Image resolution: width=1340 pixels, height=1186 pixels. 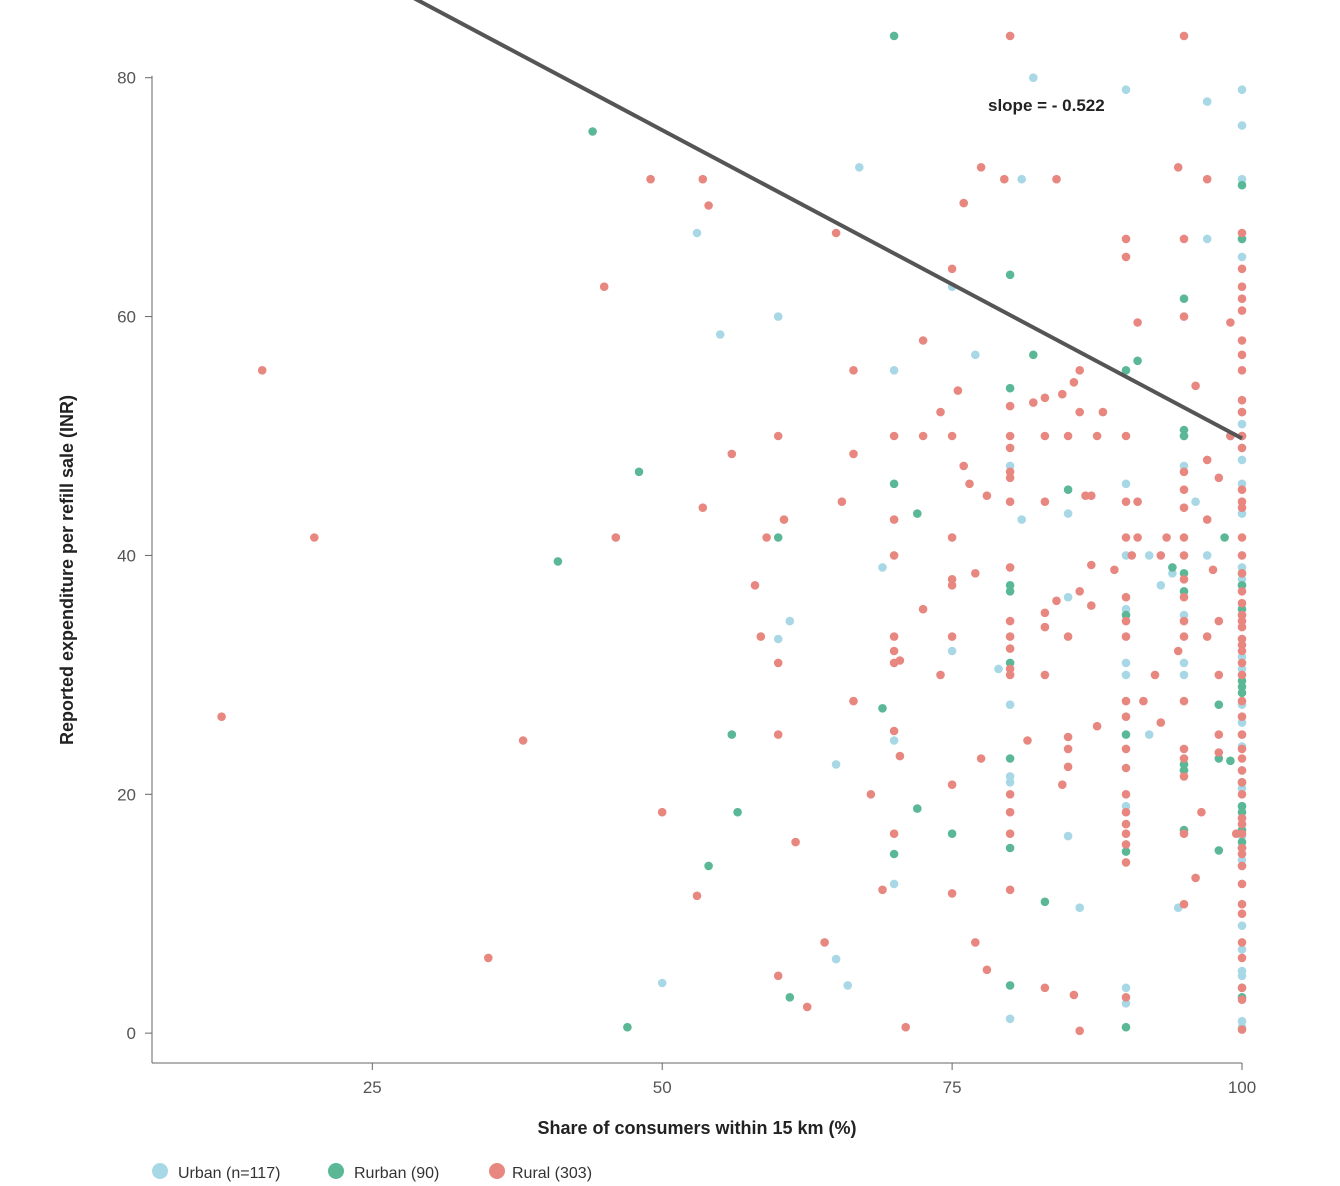 I want to click on x-tick-label: 25, so click(x=372, y=1087).